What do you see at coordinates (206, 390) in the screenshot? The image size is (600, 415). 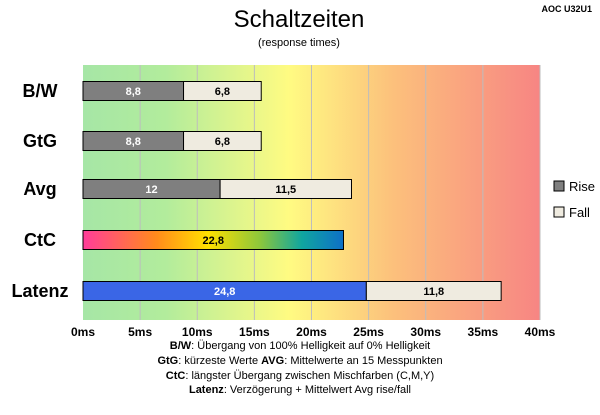 I see `note-latenz-key: Latenz` at bounding box center [206, 390].